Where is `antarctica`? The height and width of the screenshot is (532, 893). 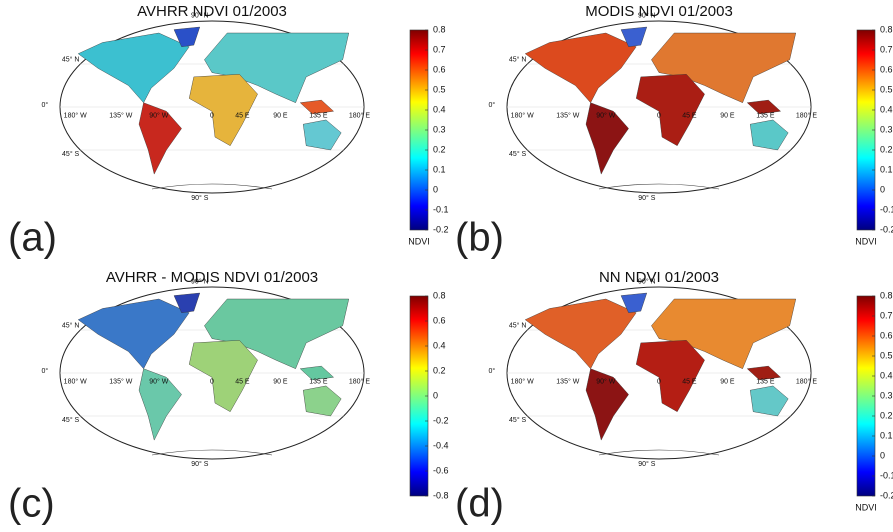
antarctica is located at coordinates (659, 452).